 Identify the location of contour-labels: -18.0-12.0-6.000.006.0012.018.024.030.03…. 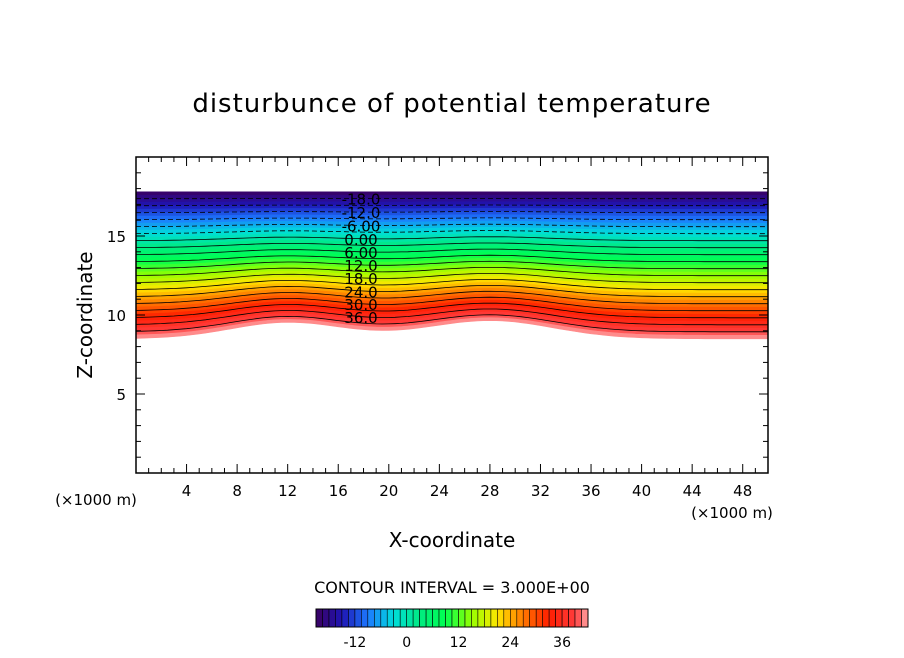
(361, 259).